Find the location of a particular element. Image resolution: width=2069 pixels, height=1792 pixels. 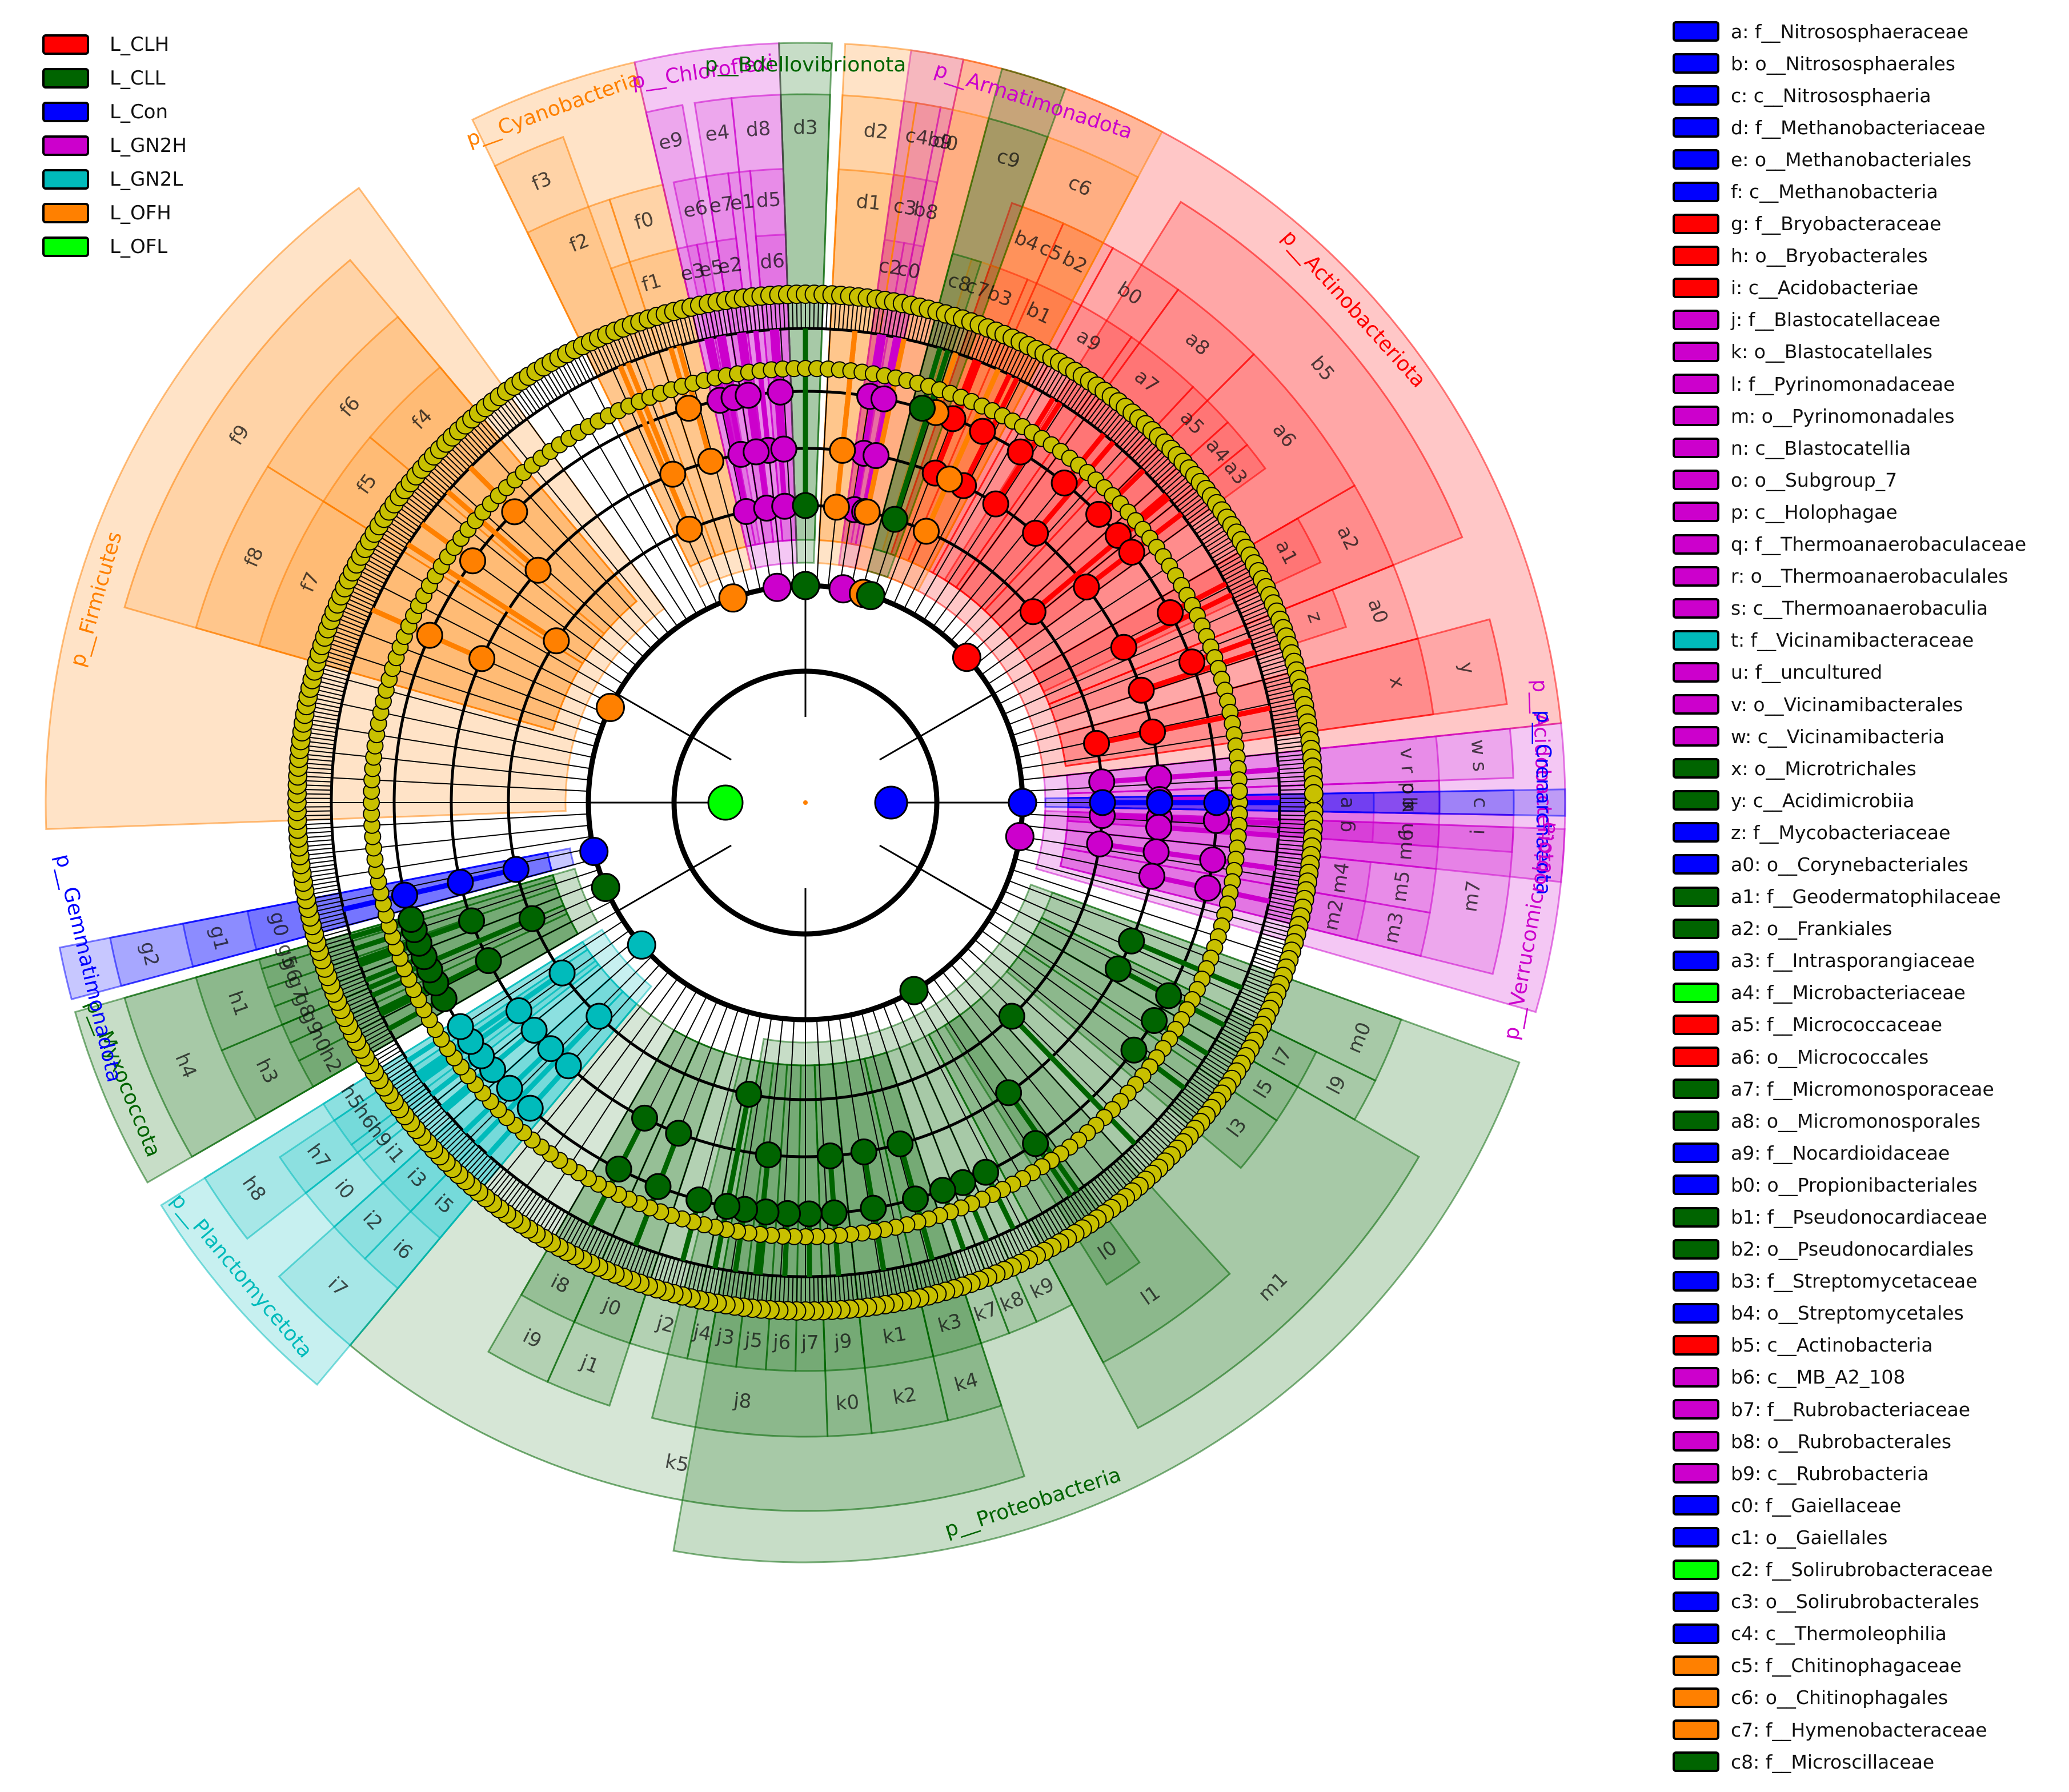

clade-branch is located at coordinates (849, 391).